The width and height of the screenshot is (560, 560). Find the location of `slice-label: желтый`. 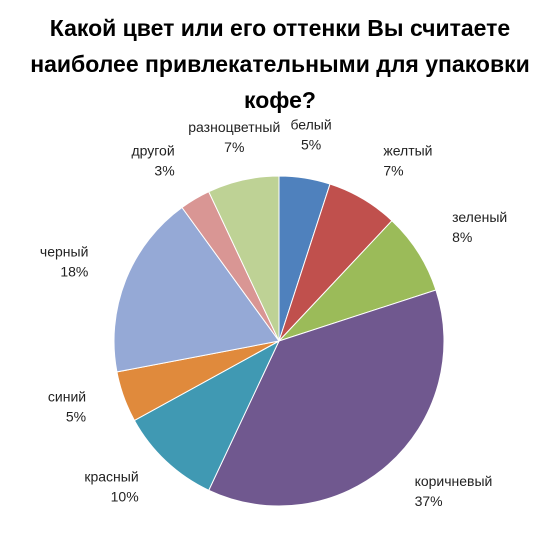

slice-label: желтый is located at coordinates (407, 151).